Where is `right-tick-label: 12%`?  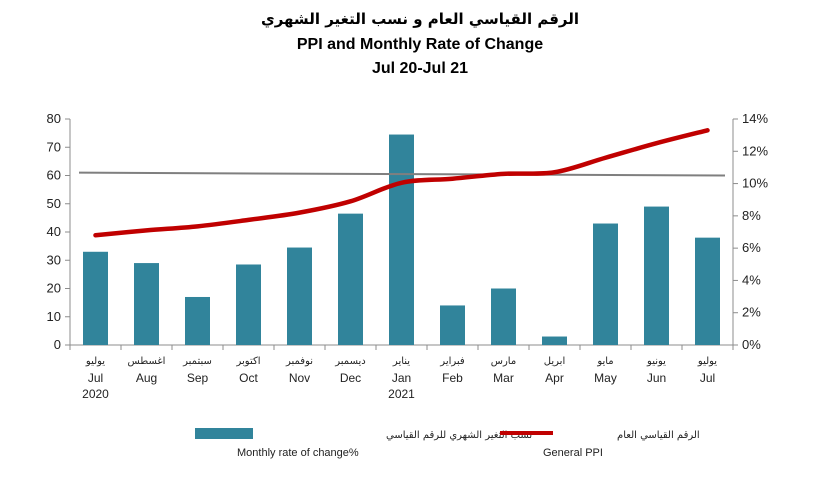 right-tick-label: 12% is located at coordinates (755, 150).